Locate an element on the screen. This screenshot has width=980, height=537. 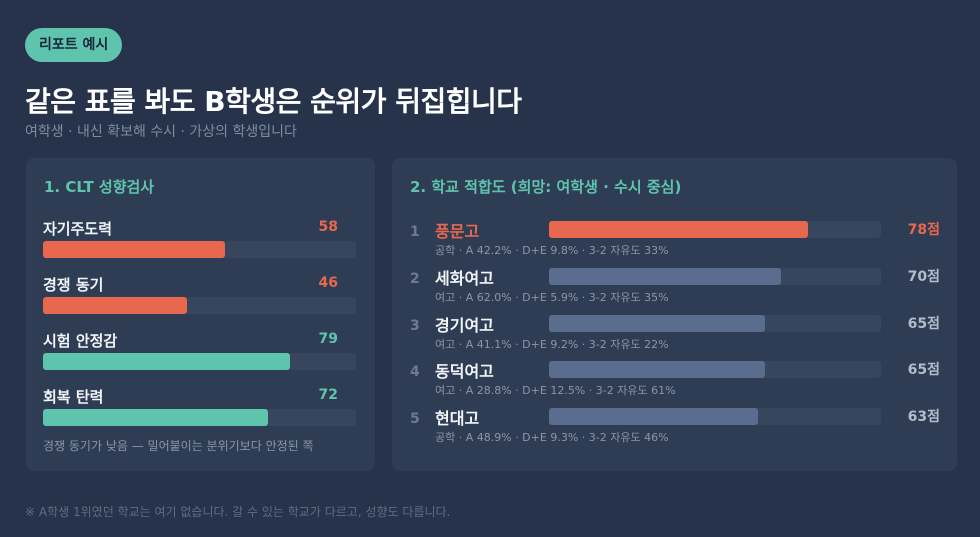
clt-item-label: 자기주도력 is located at coordinates (78, 229).